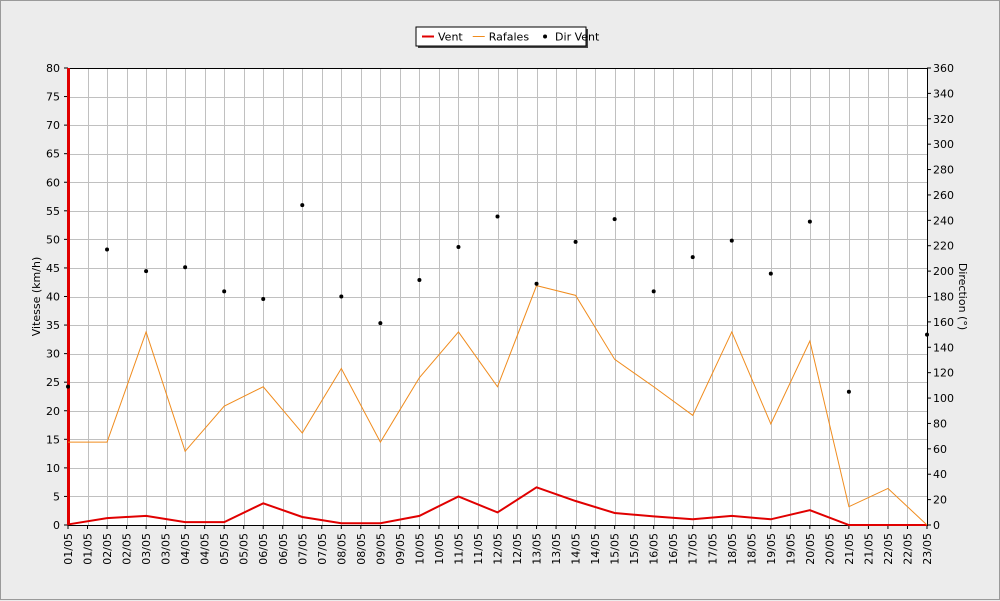 Image resolution: width=1000 pixels, height=601 pixels. I want to click on y-tick-label: 0, so click(56, 525).